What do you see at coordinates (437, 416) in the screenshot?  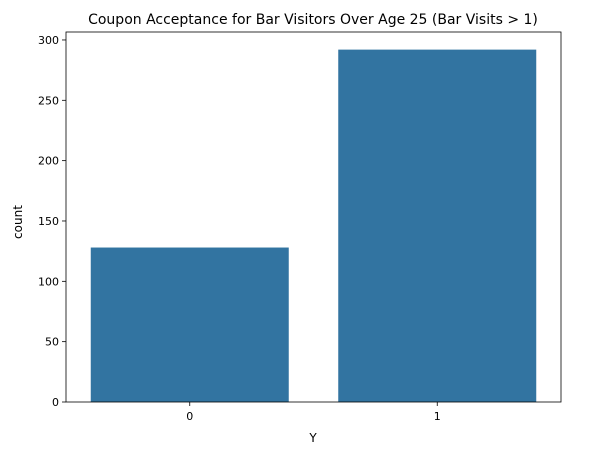 I see `x-tick-label: 1` at bounding box center [437, 416].